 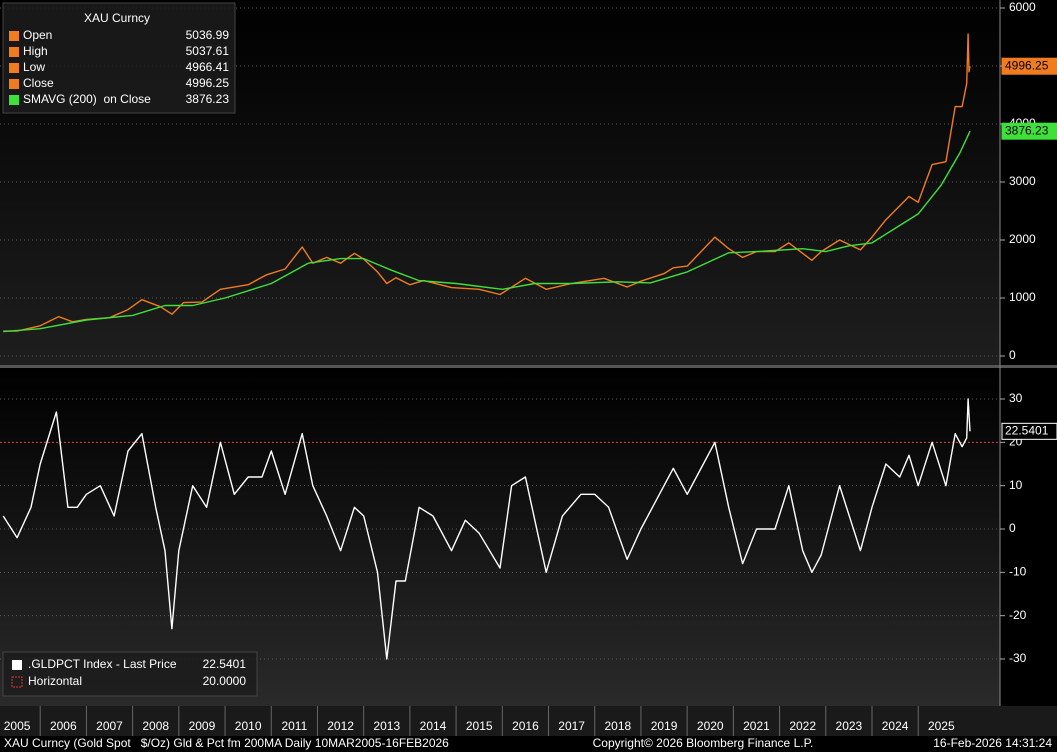 I want to click on x-tick-label: 2009, so click(x=202, y=726).